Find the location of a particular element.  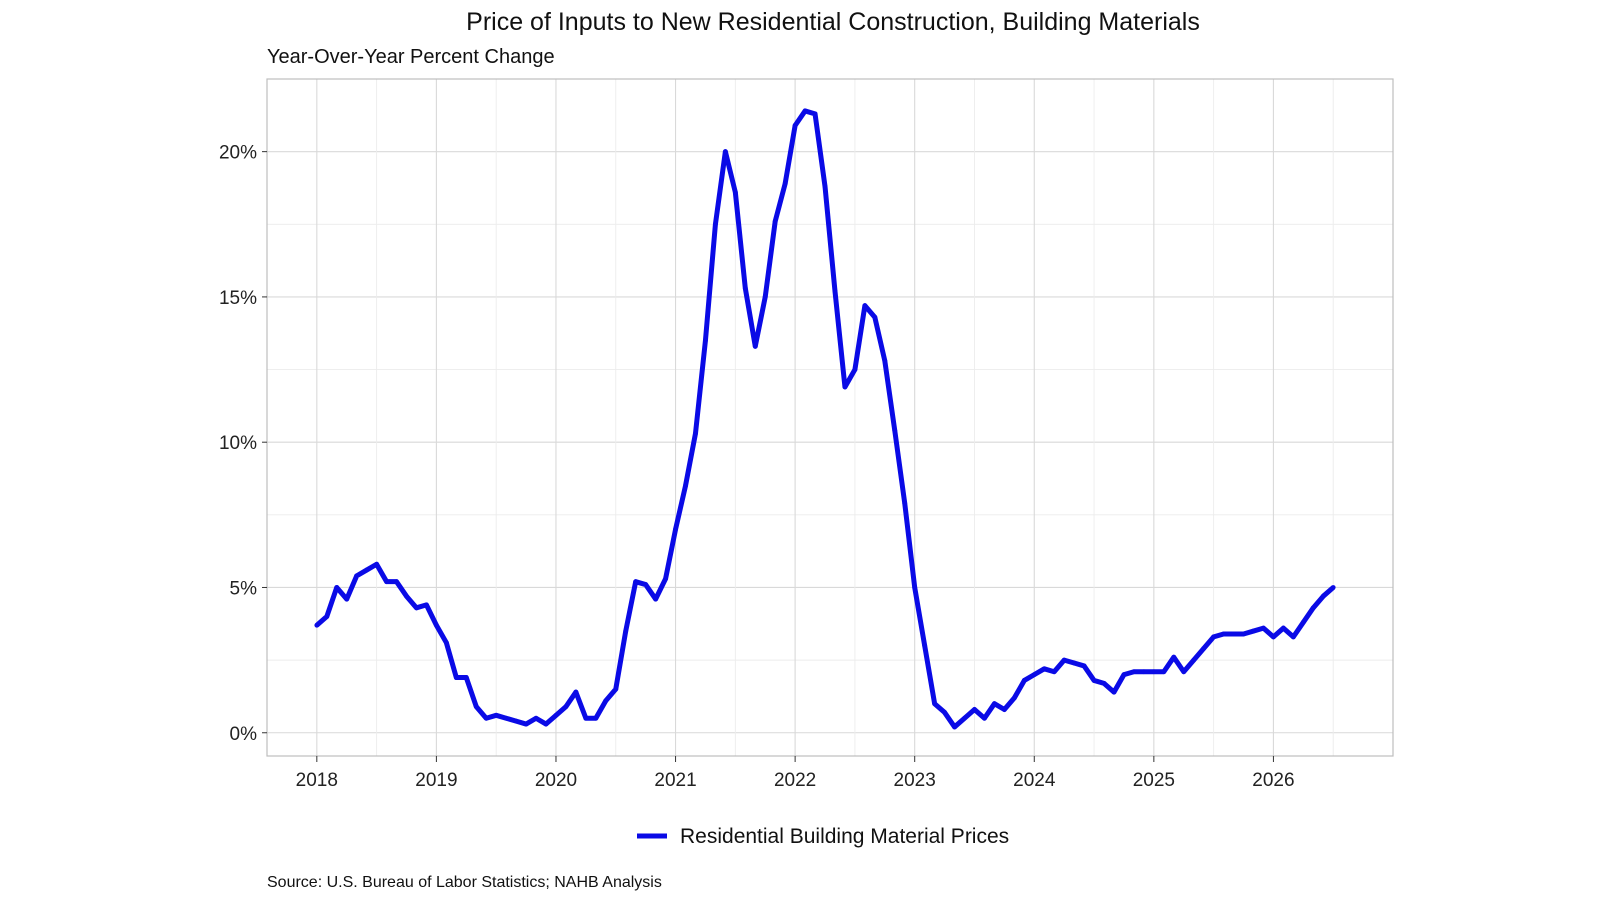

legend-label: Residential Building Material Prices is located at coordinates (844, 836).